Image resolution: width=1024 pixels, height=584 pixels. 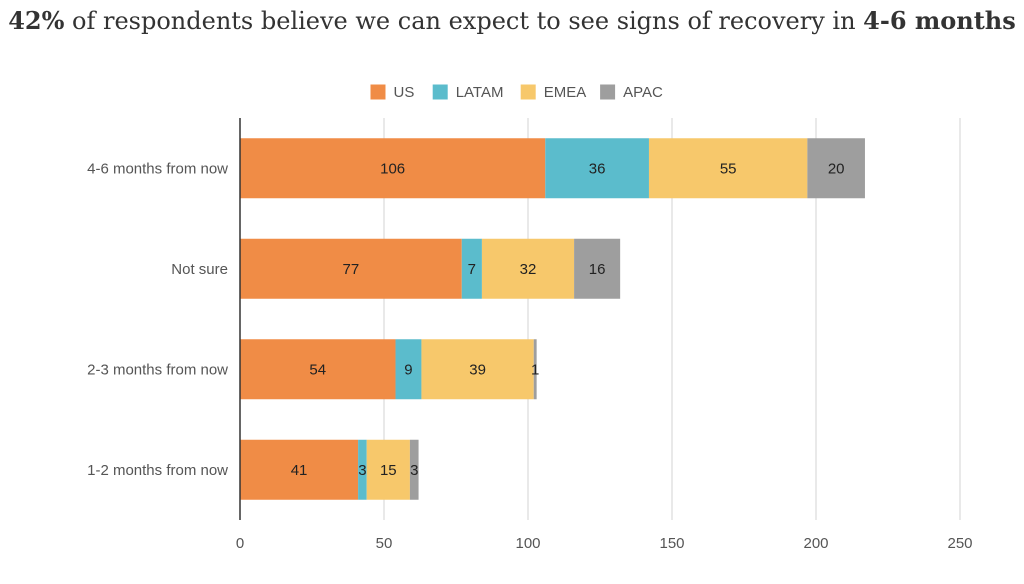 I want to click on legend: US LATAM EMEA APAC, so click(x=516, y=92).